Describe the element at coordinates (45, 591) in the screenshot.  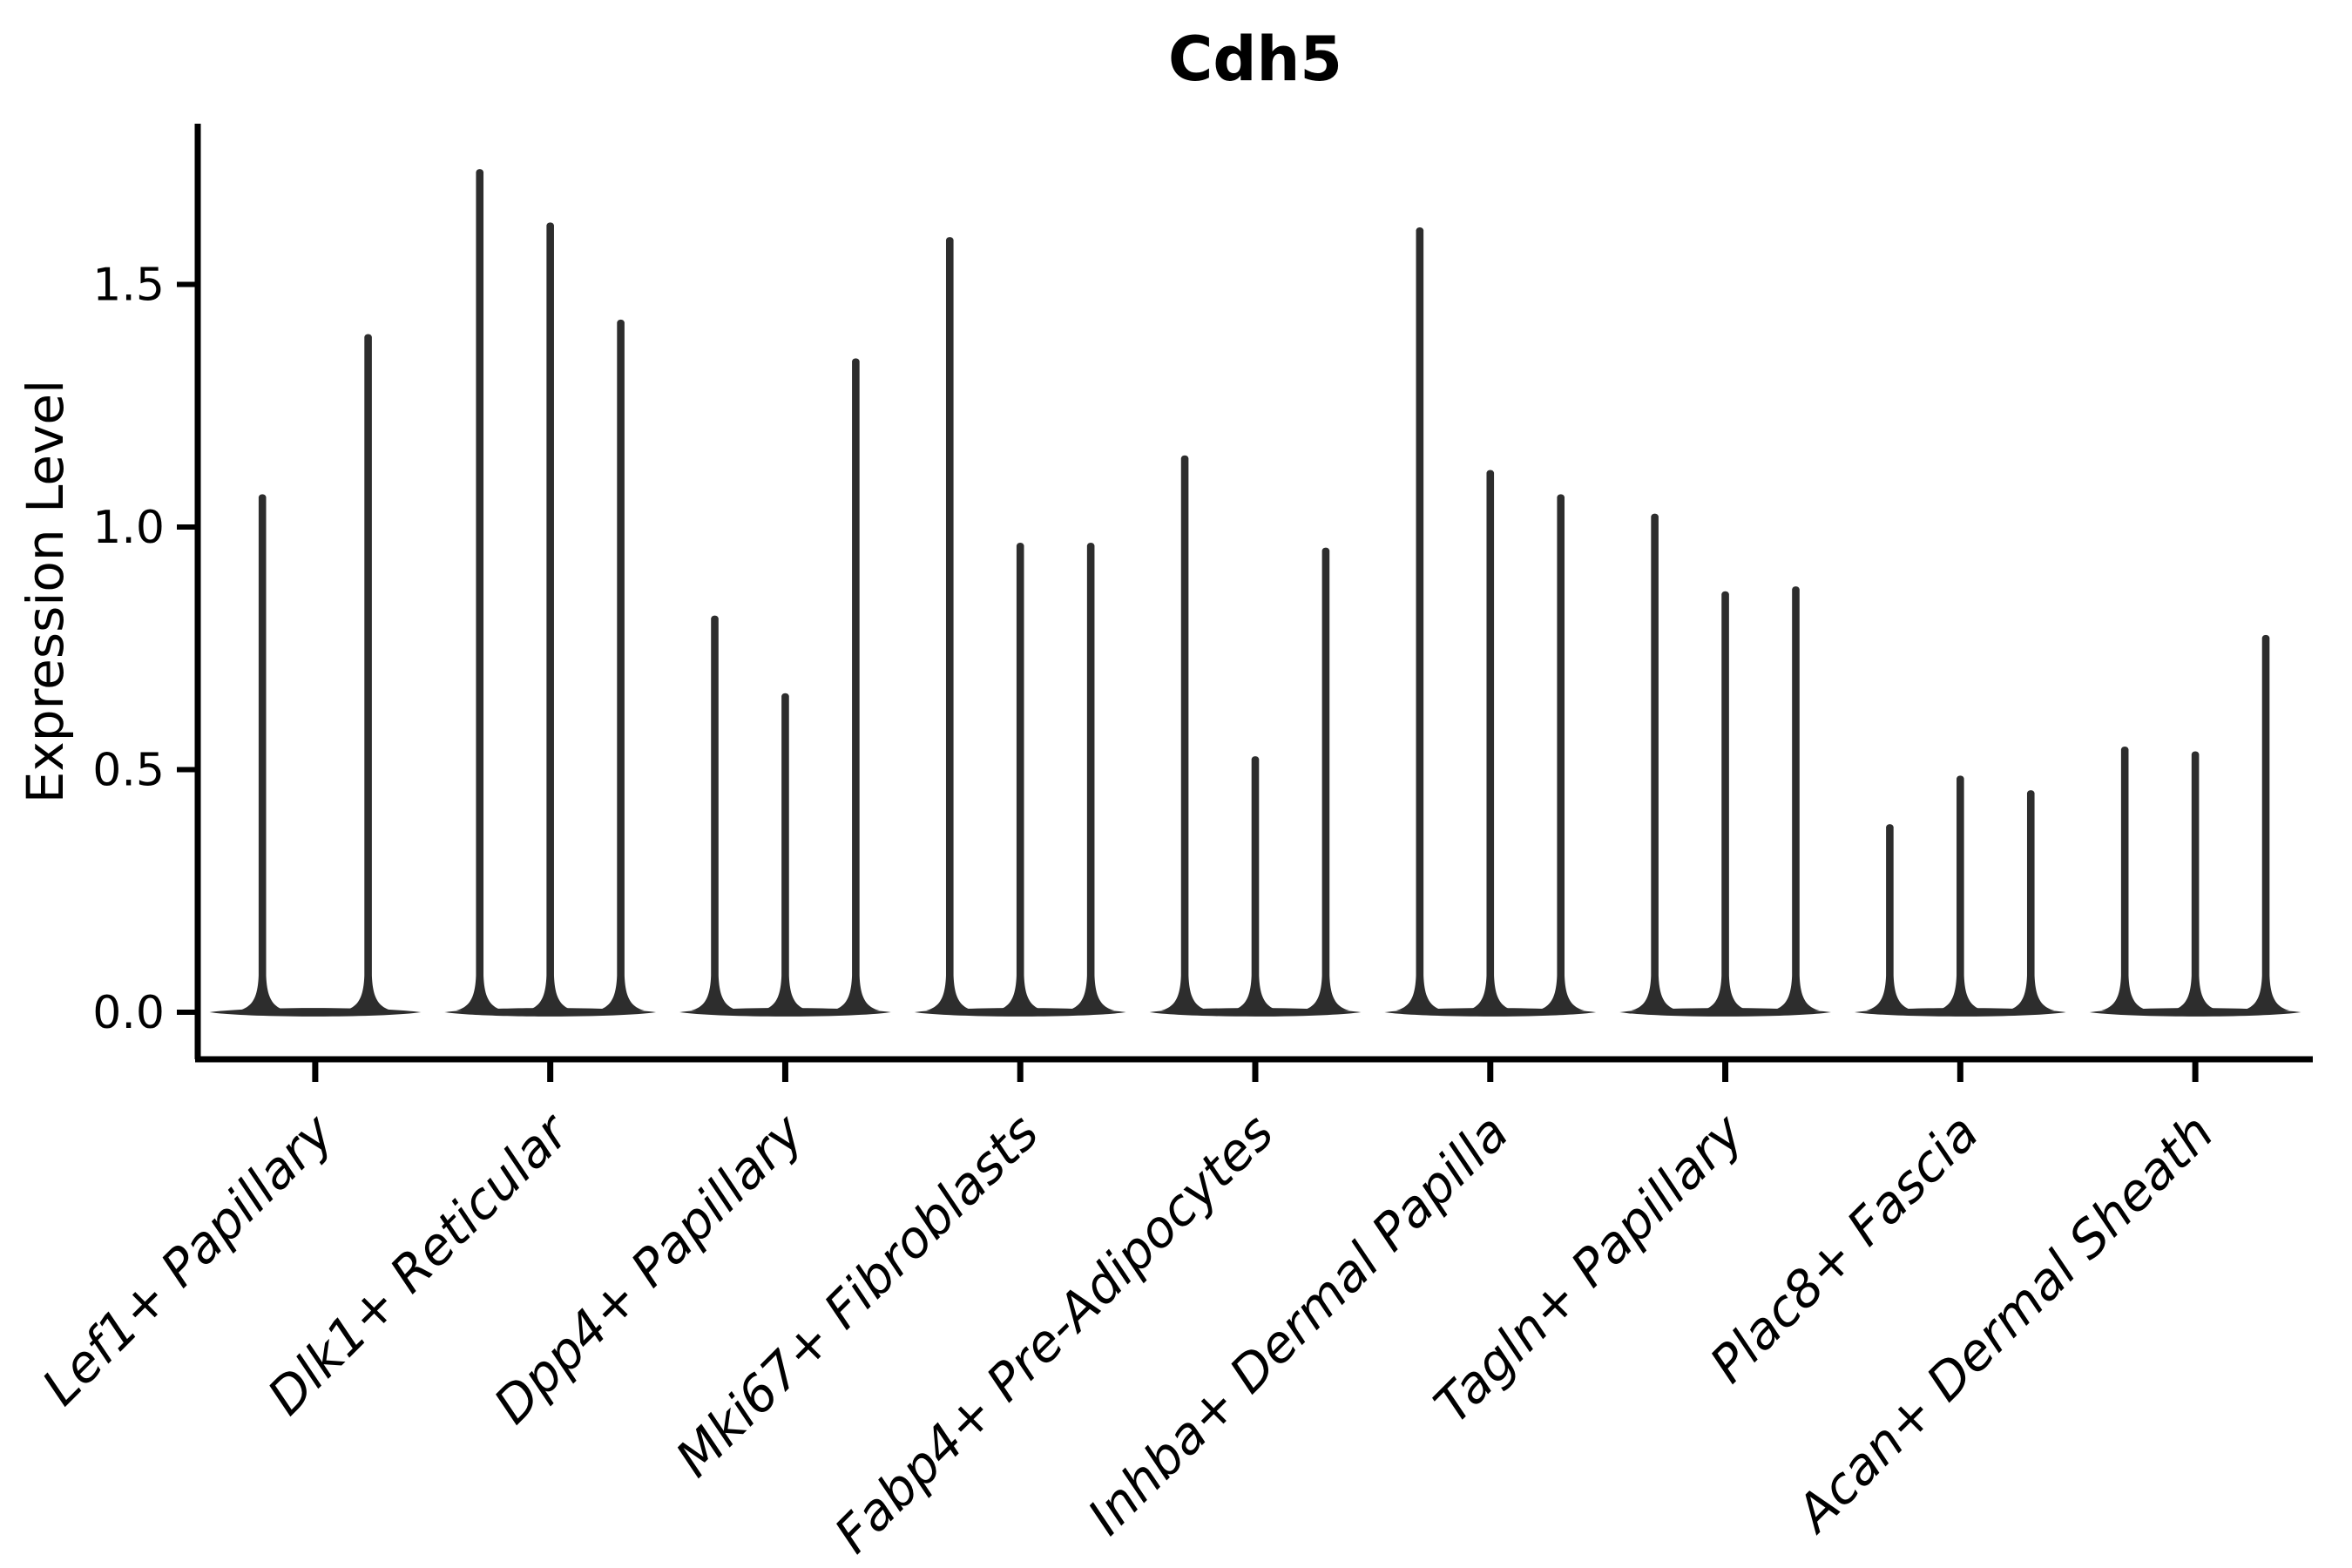
I see `y-axis-label: Expression Level` at that location.